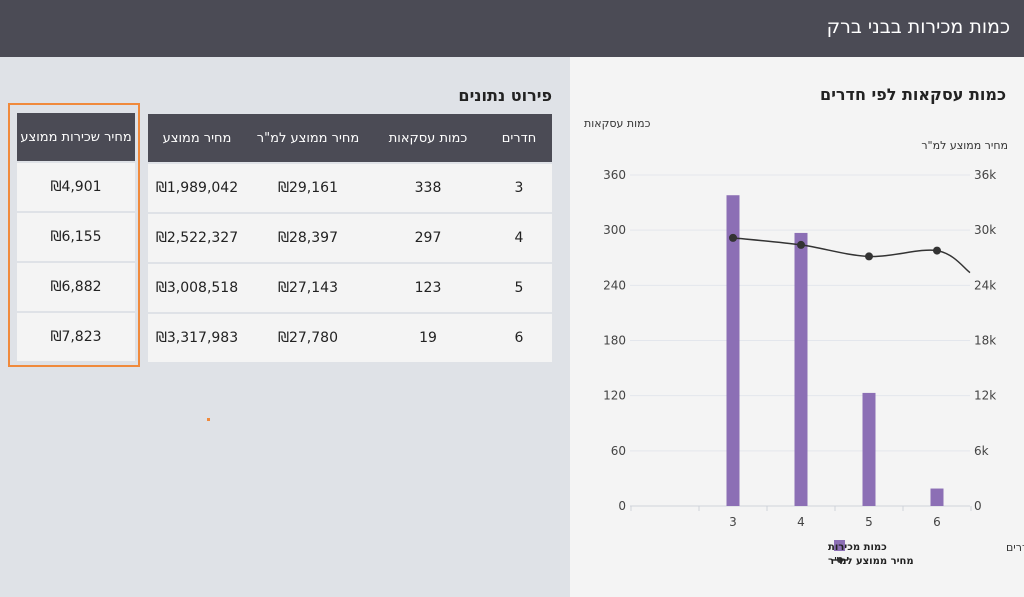  I want to click on x-tick-label: 6, so click(937, 522).